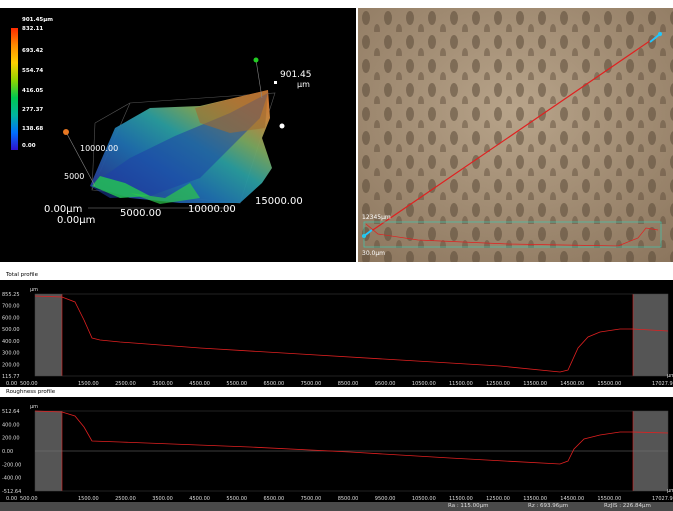 The image size is (673, 511). What do you see at coordinates (279, 201) in the screenshot?
I see `x-axis-max: 15000.00` at bounding box center [279, 201].